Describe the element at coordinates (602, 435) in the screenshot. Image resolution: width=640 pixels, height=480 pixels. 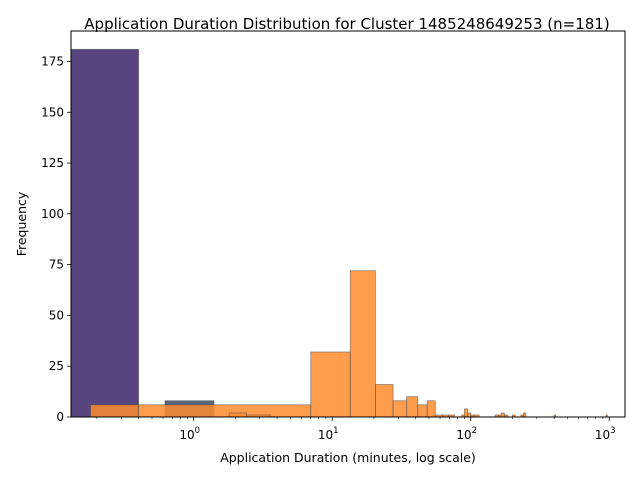
I see `x-tick-label-base-3: 10` at that location.